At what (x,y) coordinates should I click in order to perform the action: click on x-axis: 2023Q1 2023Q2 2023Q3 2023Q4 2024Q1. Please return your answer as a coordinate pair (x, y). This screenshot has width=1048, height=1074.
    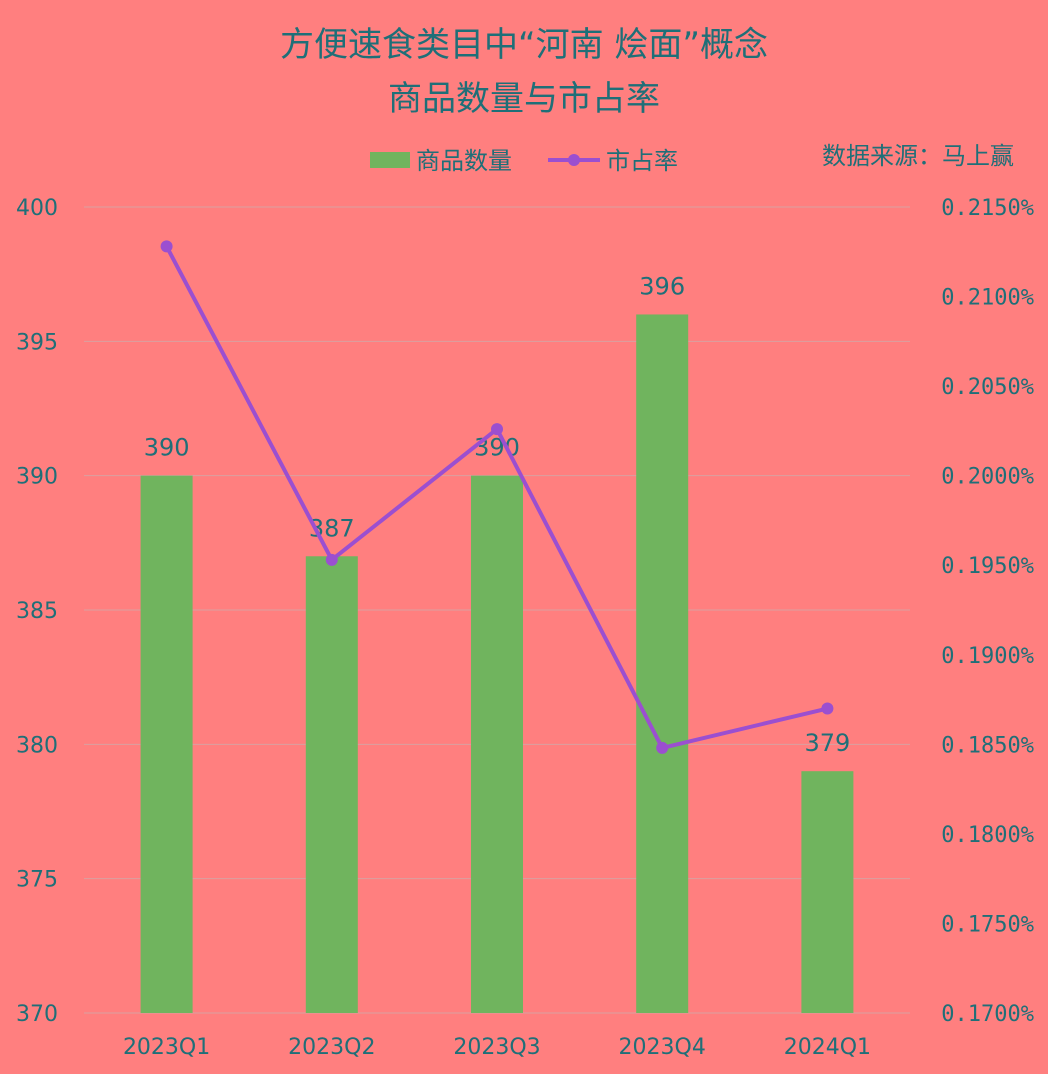
    Looking at the image, I should click on (497, 1047).